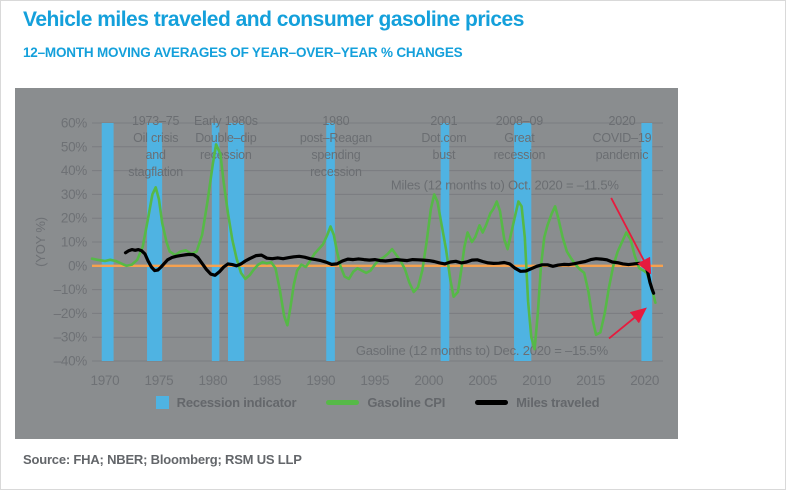  Describe the element at coordinates (71, 337) in the screenshot. I see `y-tick-label: –30%` at that location.